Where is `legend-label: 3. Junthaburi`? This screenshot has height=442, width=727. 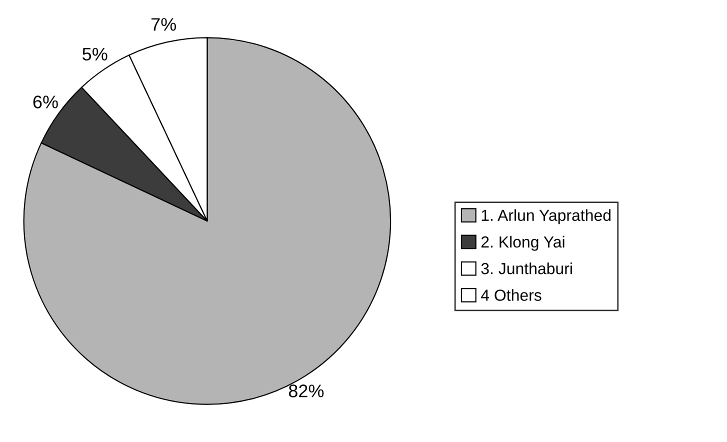 legend-label: 3. Junthaburi is located at coordinates (526, 268).